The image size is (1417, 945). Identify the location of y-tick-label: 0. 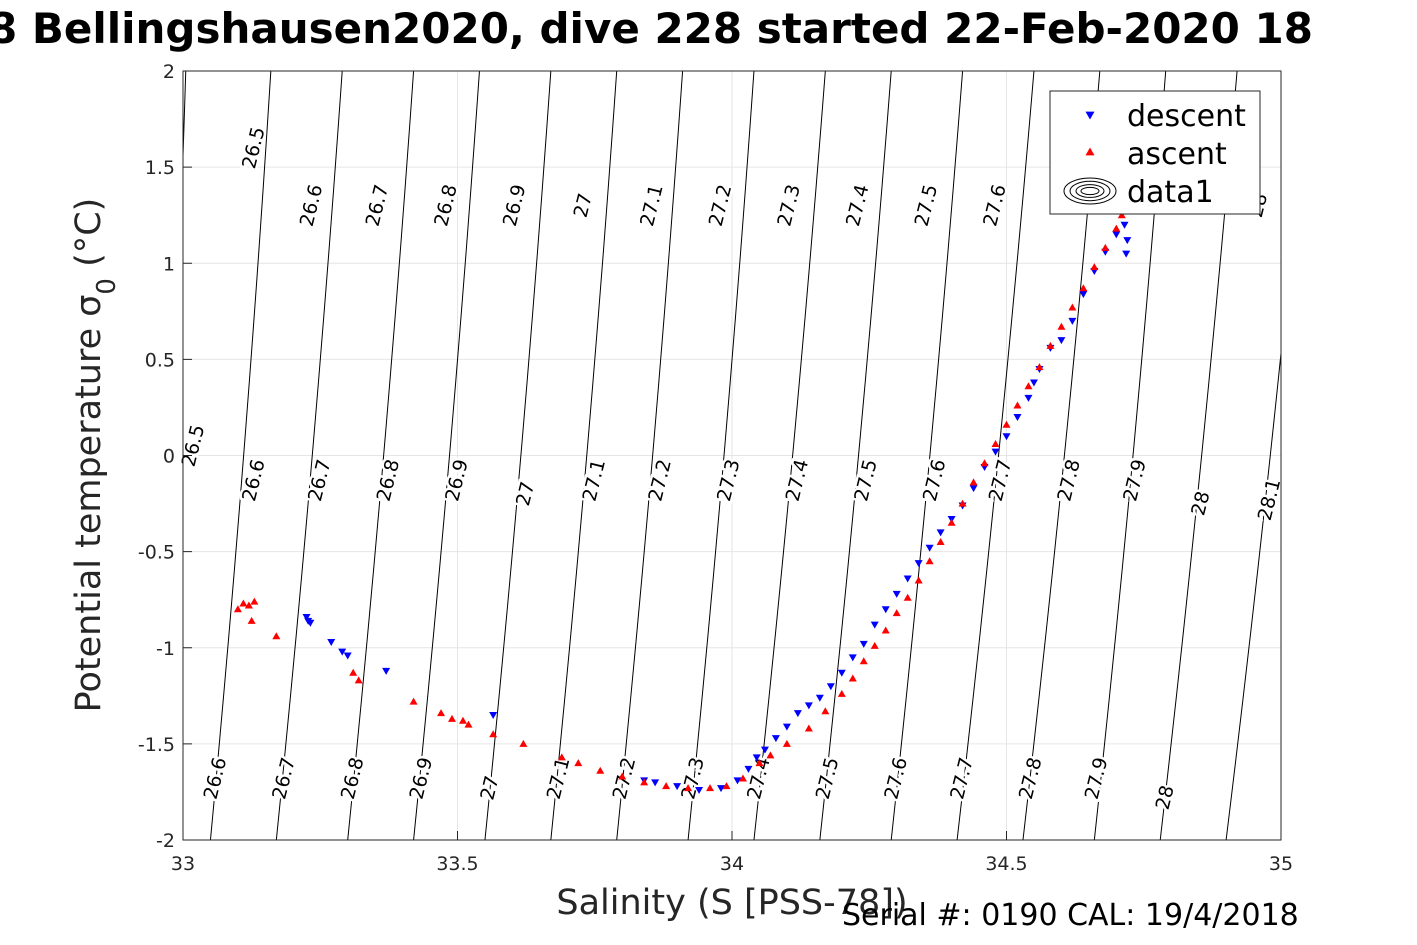
(169, 457).